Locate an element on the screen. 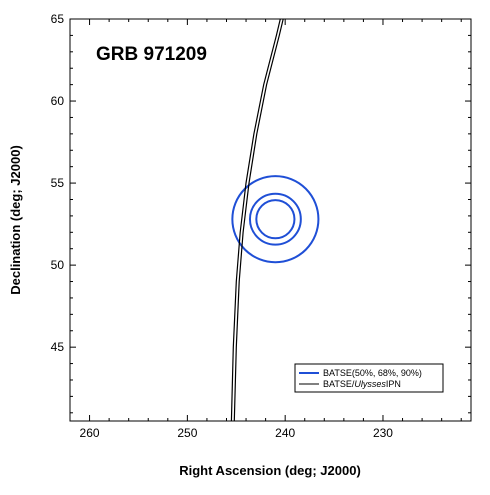 The height and width of the screenshot is (495, 490). data-layer is located at coordinates (275, 220).